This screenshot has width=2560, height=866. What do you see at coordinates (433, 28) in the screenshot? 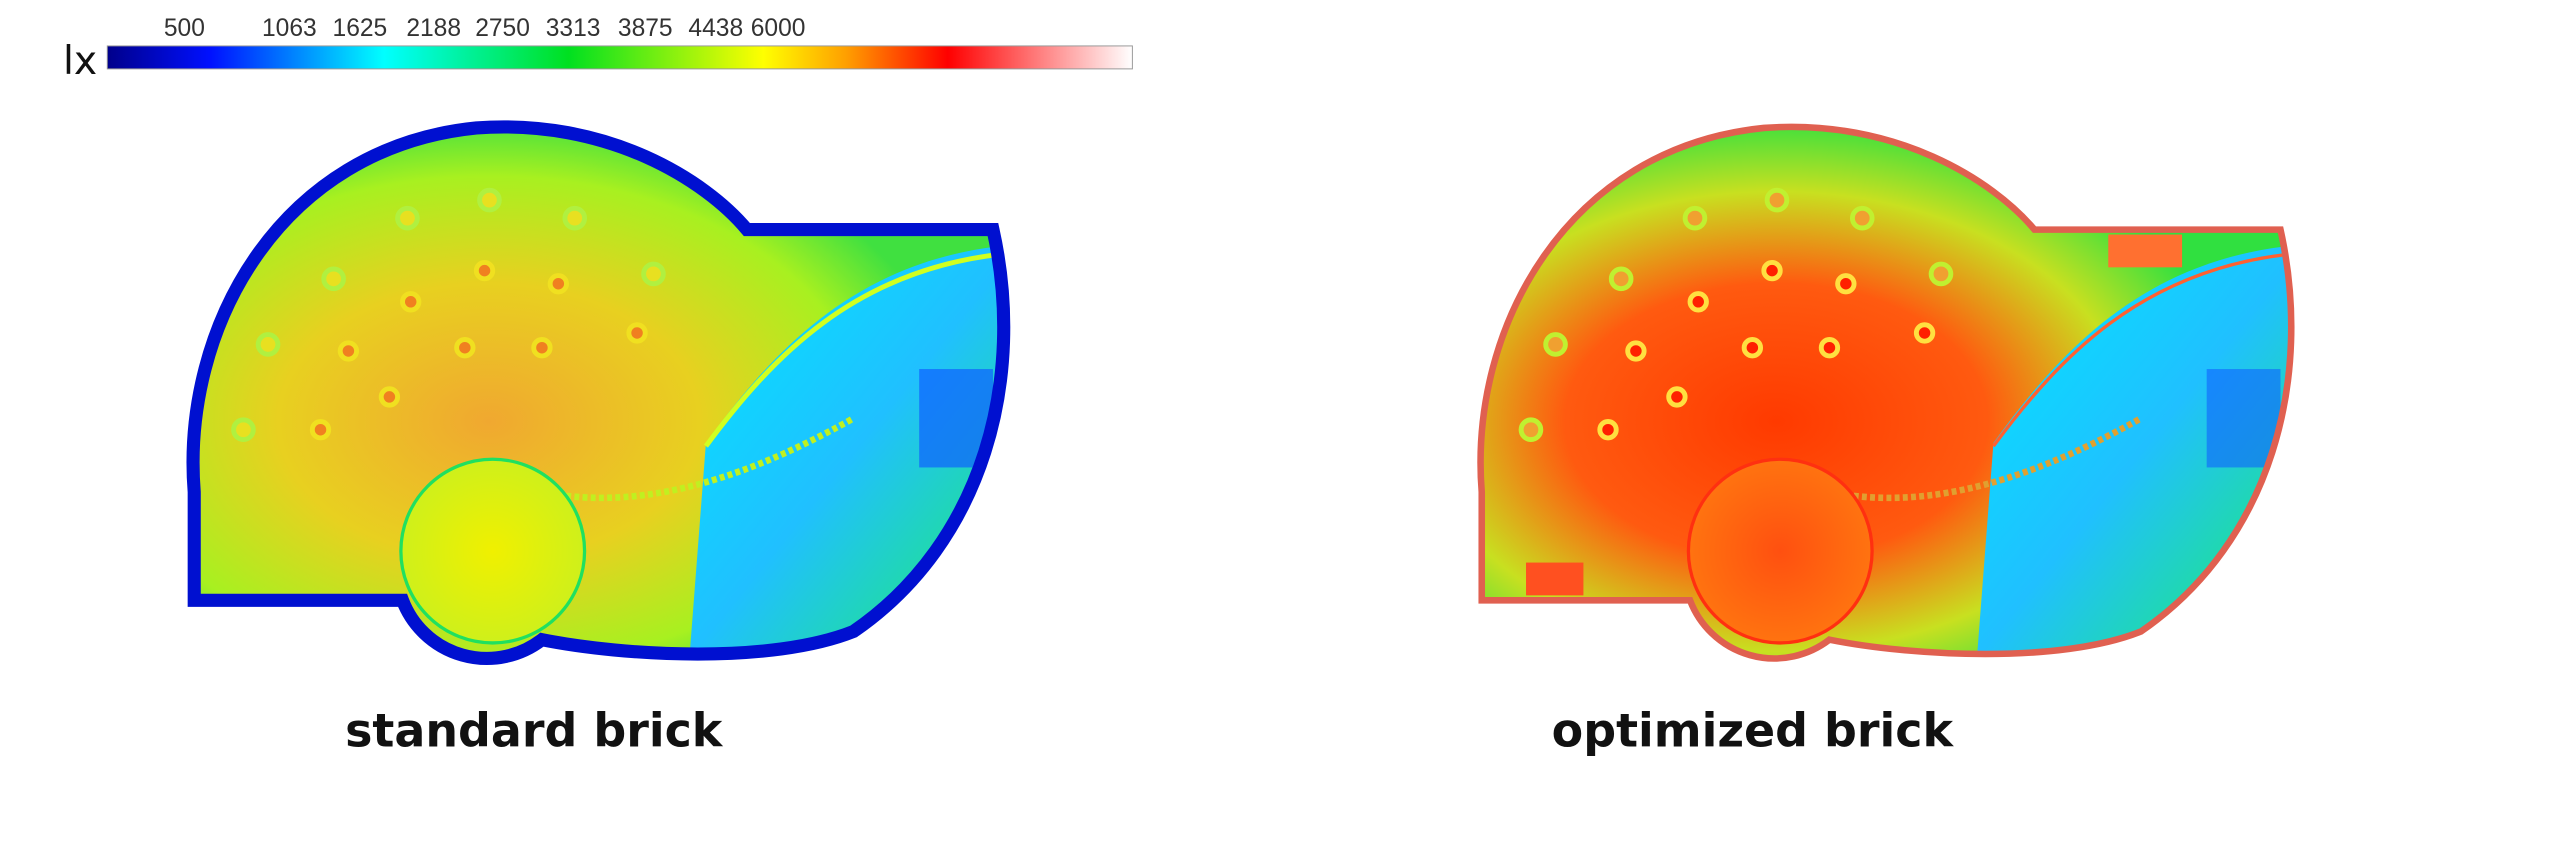
I see `legend-tick: 2188` at bounding box center [433, 28].